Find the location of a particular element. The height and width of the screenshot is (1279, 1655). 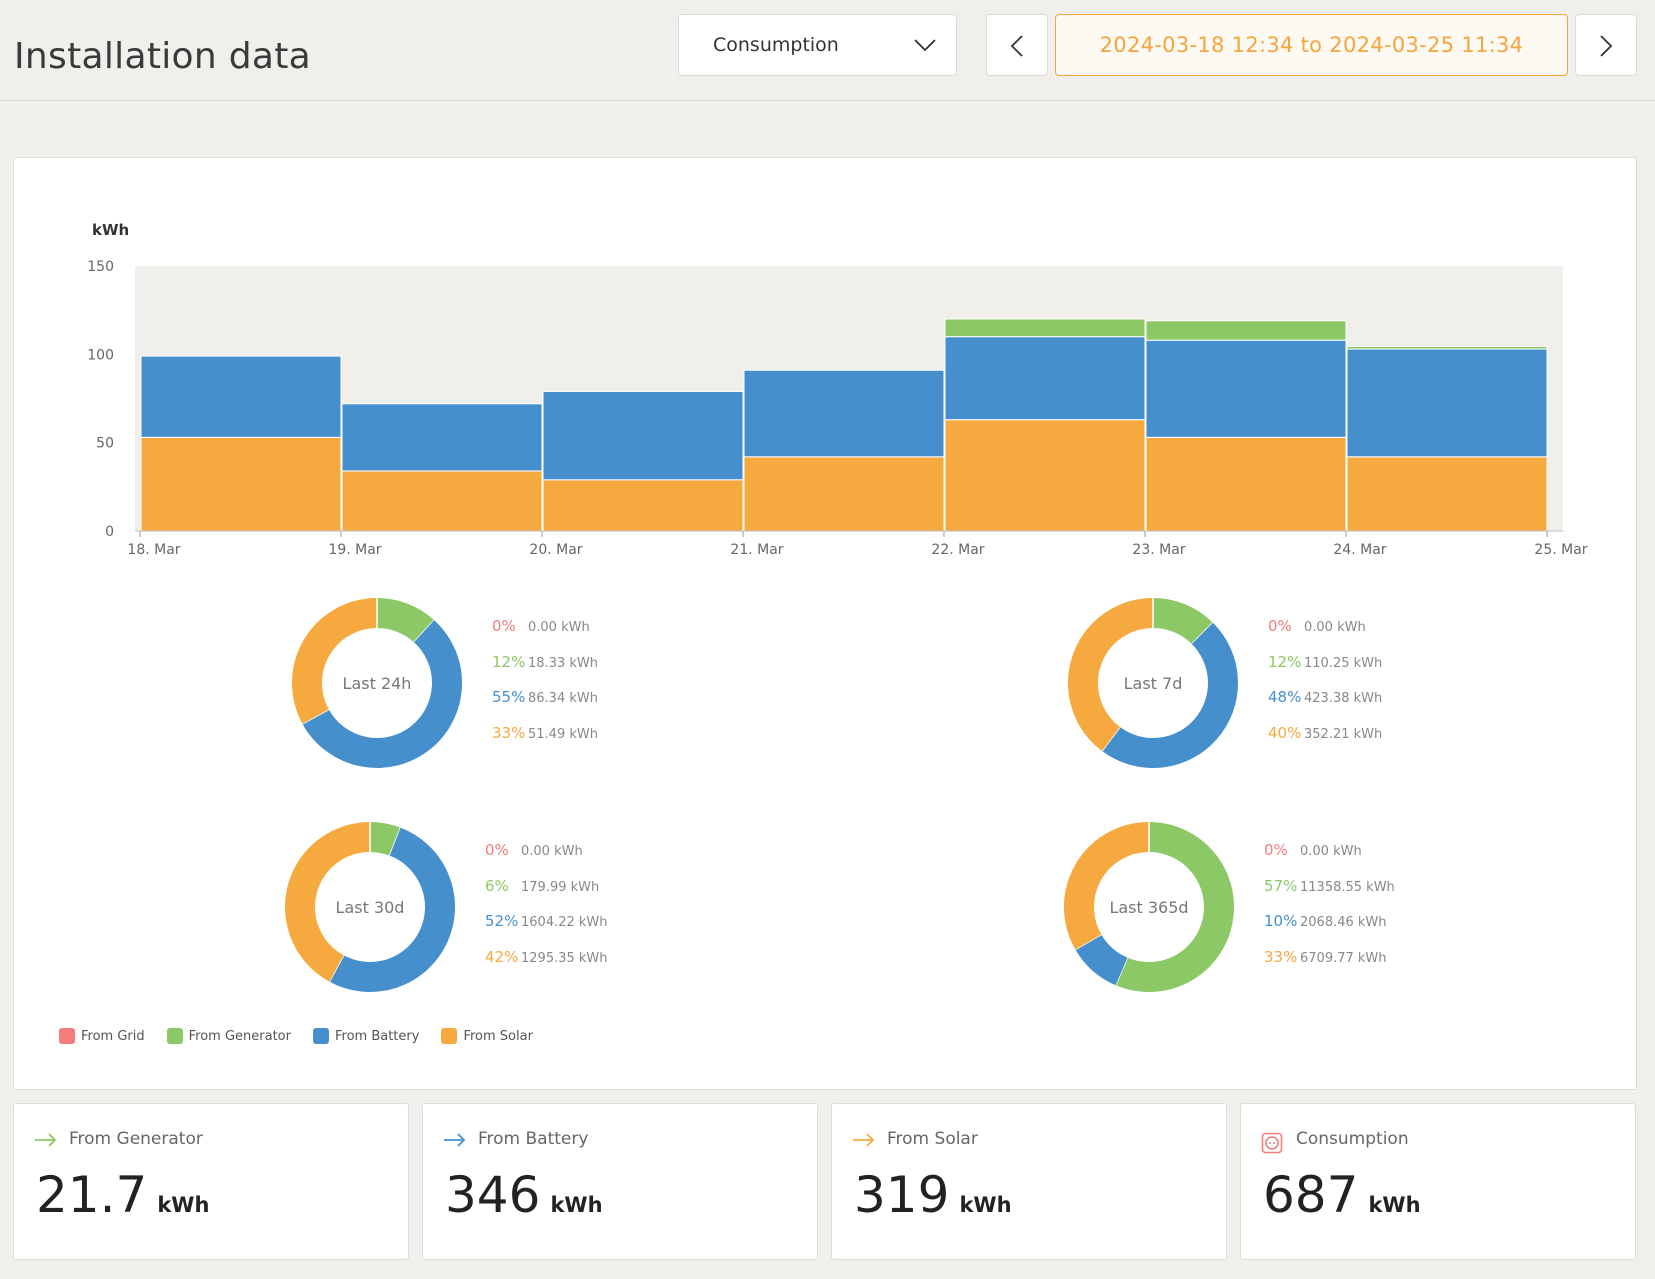

legend-item-grid: From Grid is located at coordinates (102, 1036).